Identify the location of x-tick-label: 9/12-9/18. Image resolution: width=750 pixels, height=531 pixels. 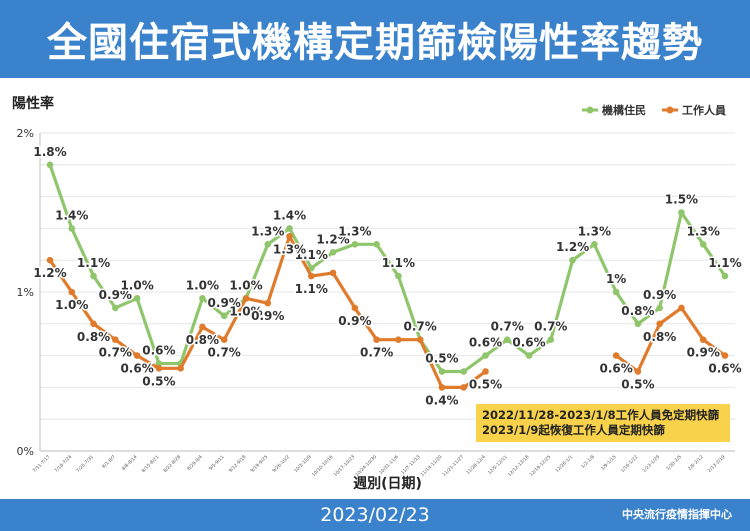
(238, 464).